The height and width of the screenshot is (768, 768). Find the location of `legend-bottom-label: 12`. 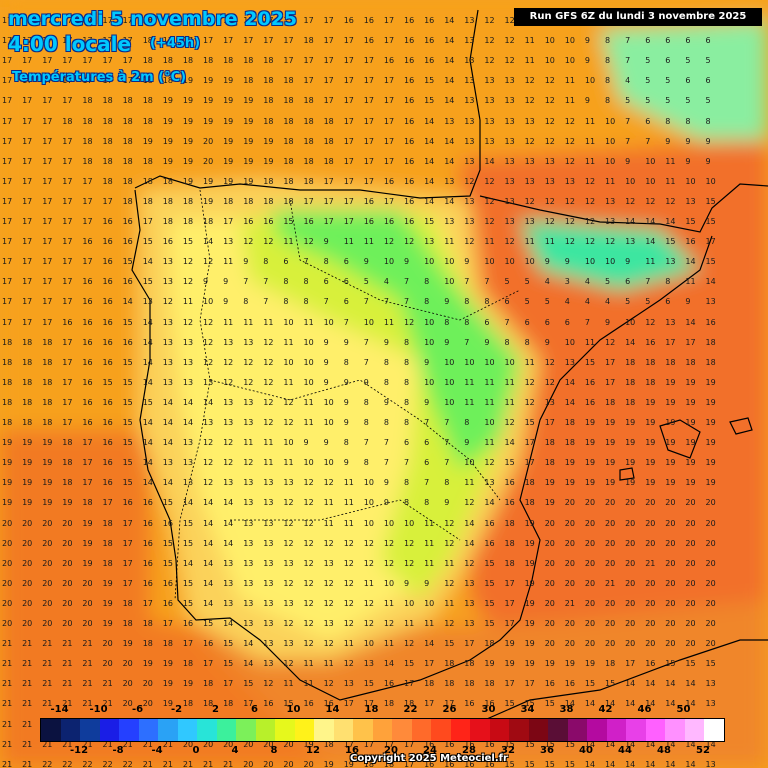

legend-bottom-label: 12 is located at coordinates (313, 750).